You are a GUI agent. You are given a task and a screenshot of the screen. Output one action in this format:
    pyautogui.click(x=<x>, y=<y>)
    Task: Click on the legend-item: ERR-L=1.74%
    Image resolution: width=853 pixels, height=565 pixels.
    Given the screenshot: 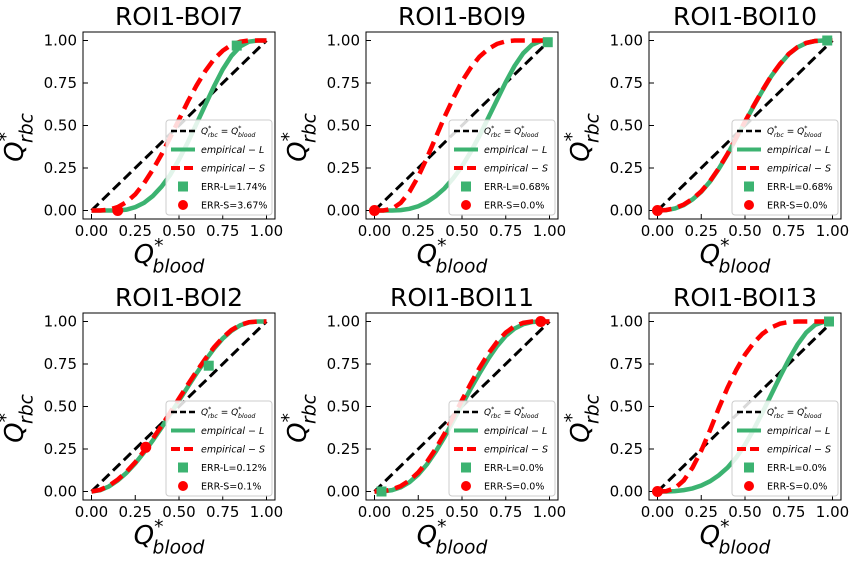 What is the action you would take?
    pyautogui.click(x=222, y=187)
    